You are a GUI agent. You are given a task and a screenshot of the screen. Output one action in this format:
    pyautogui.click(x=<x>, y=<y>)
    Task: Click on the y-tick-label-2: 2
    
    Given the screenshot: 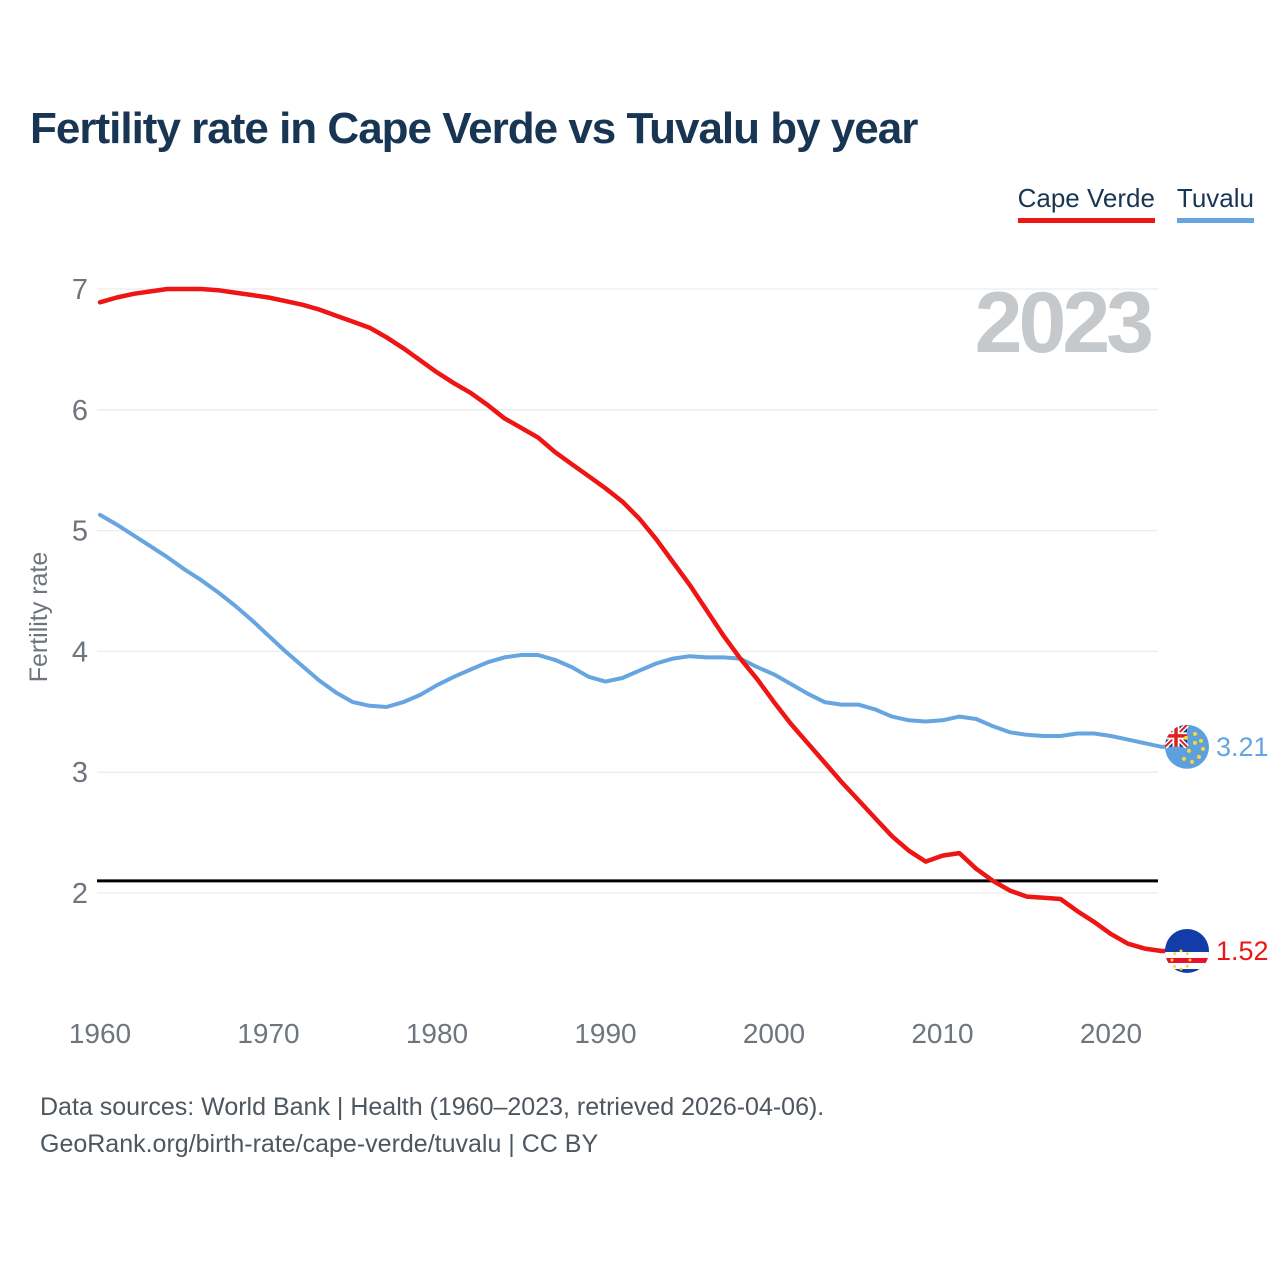 What is the action you would take?
    pyautogui.click(x=80, y=894)
    